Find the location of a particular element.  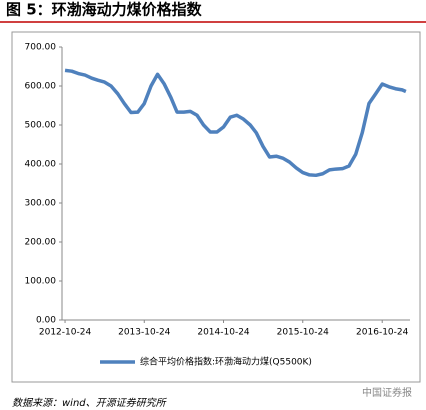

figure-title: 图 5：环渤海动力煤价格指数 is located at coordinates (104, 10).